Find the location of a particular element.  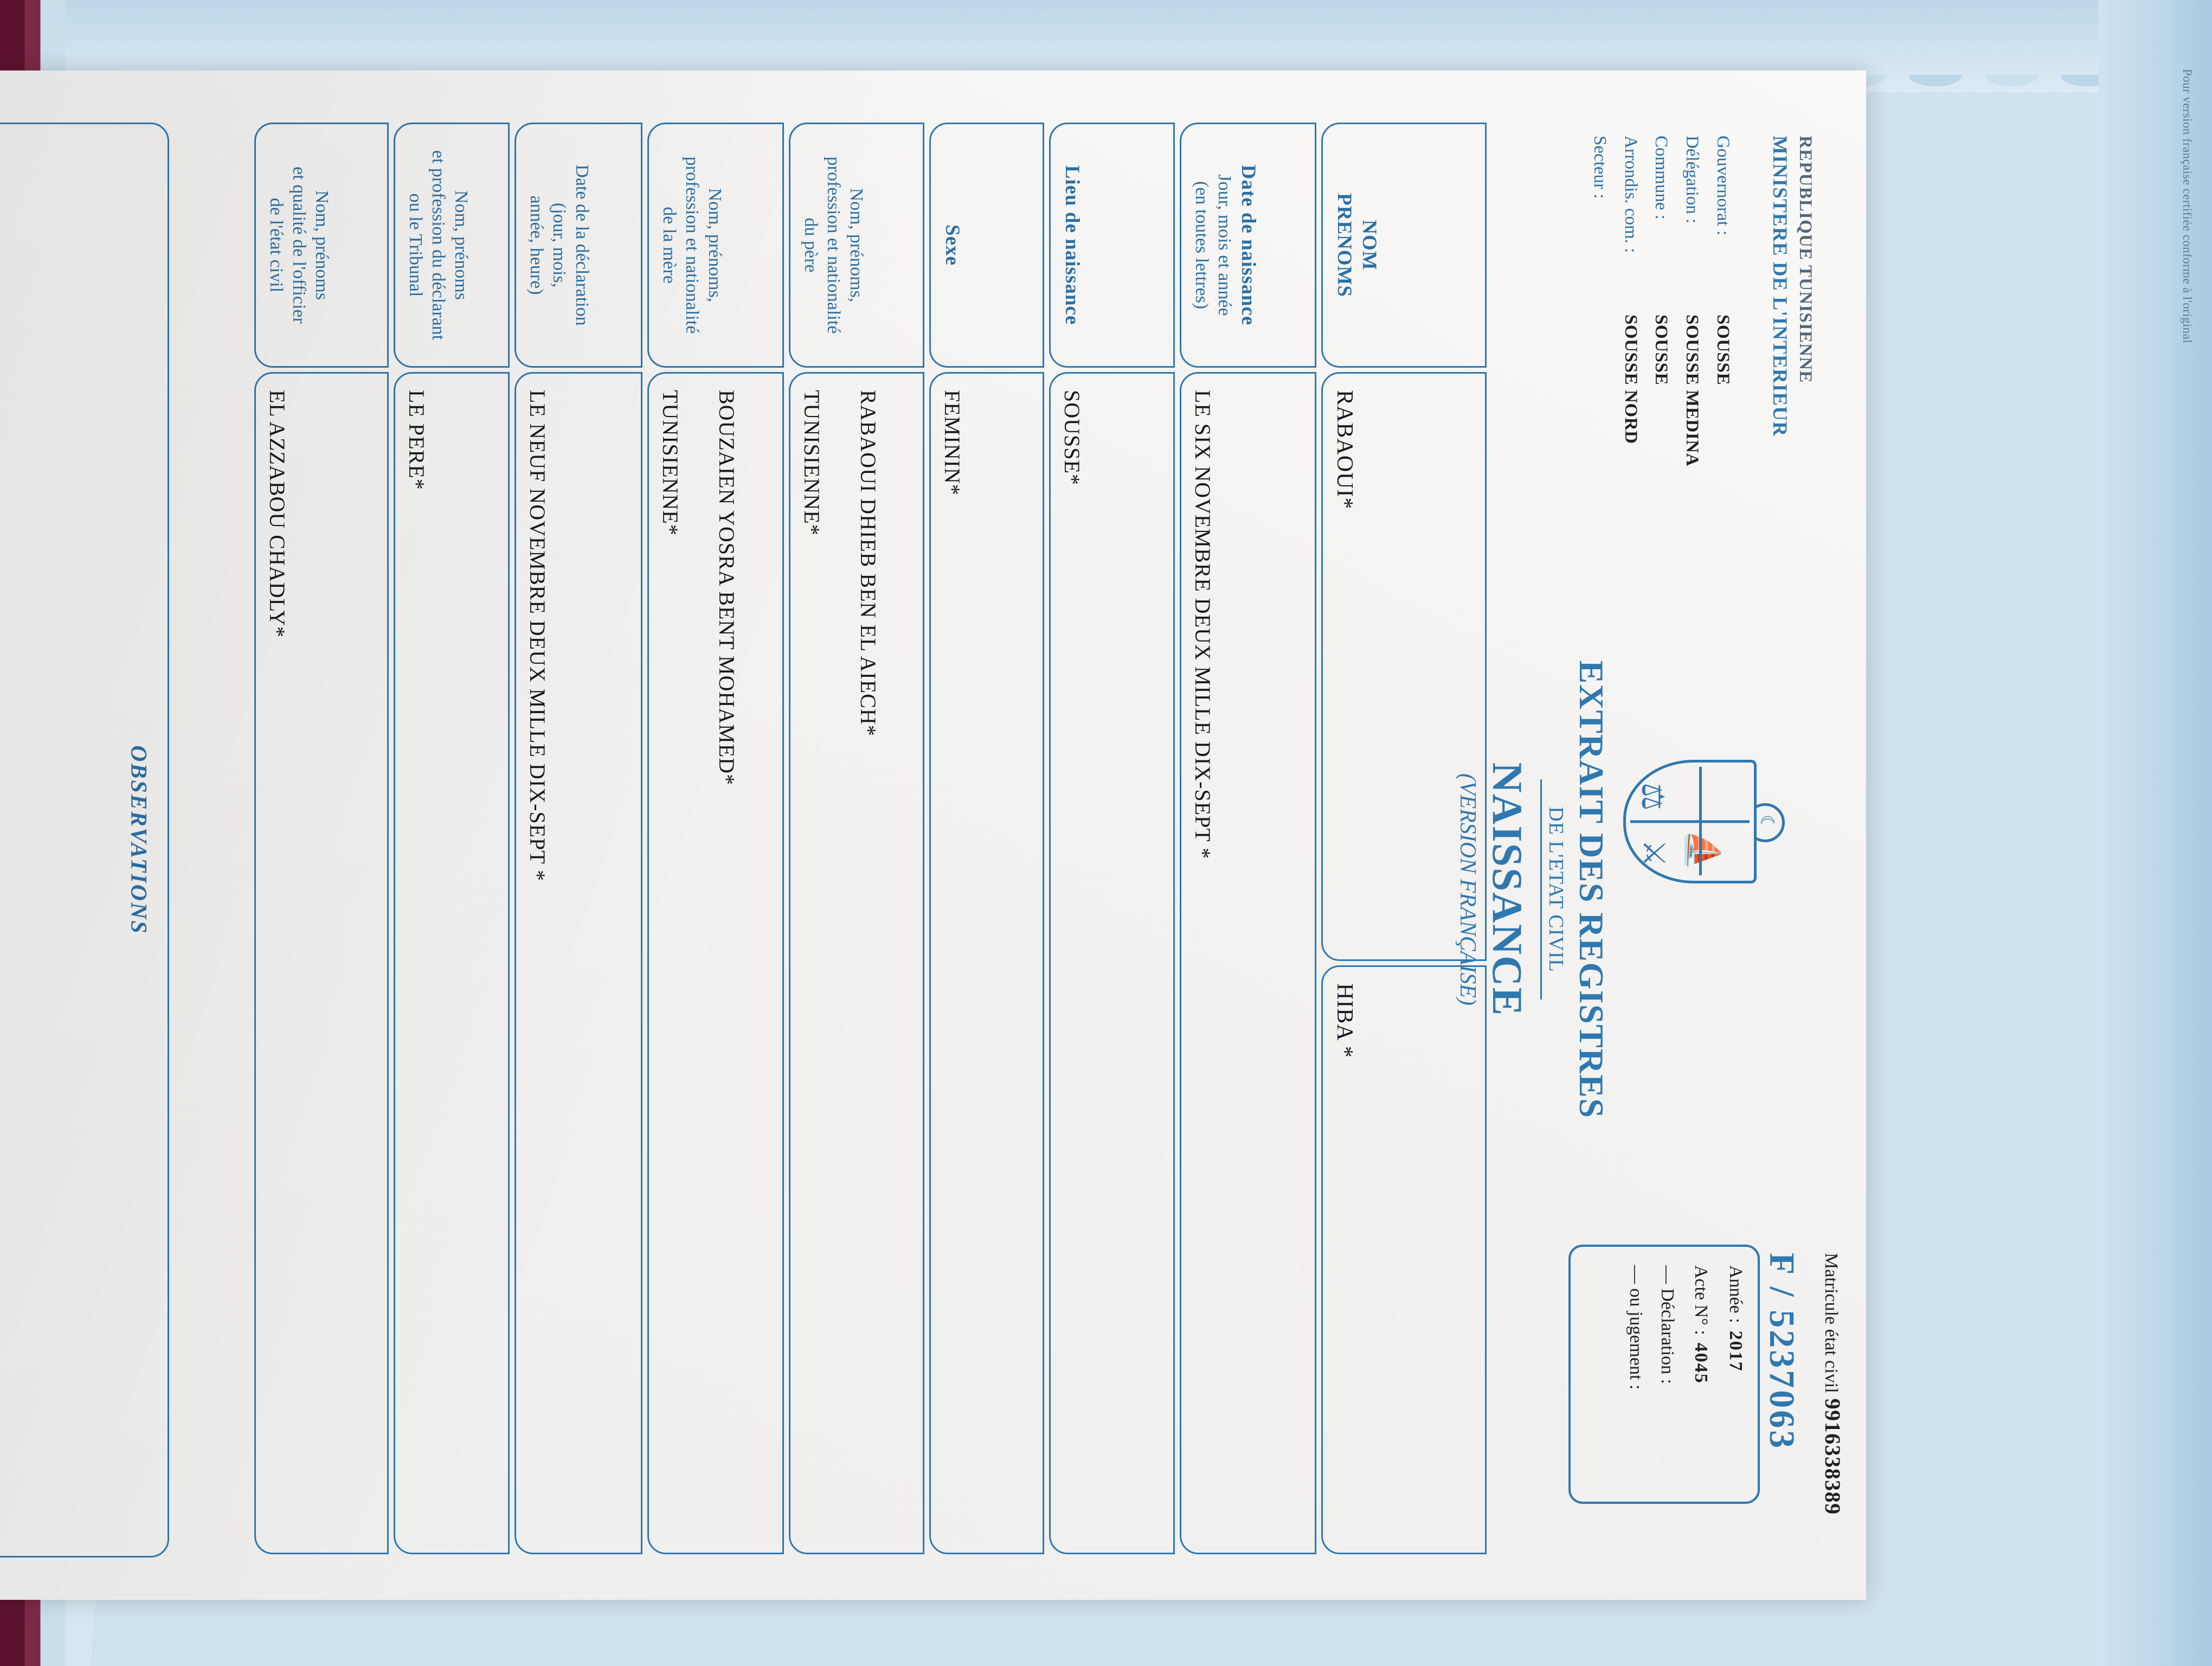

label-mere-tertiary: de la mère is located at coordinates (669, 246).